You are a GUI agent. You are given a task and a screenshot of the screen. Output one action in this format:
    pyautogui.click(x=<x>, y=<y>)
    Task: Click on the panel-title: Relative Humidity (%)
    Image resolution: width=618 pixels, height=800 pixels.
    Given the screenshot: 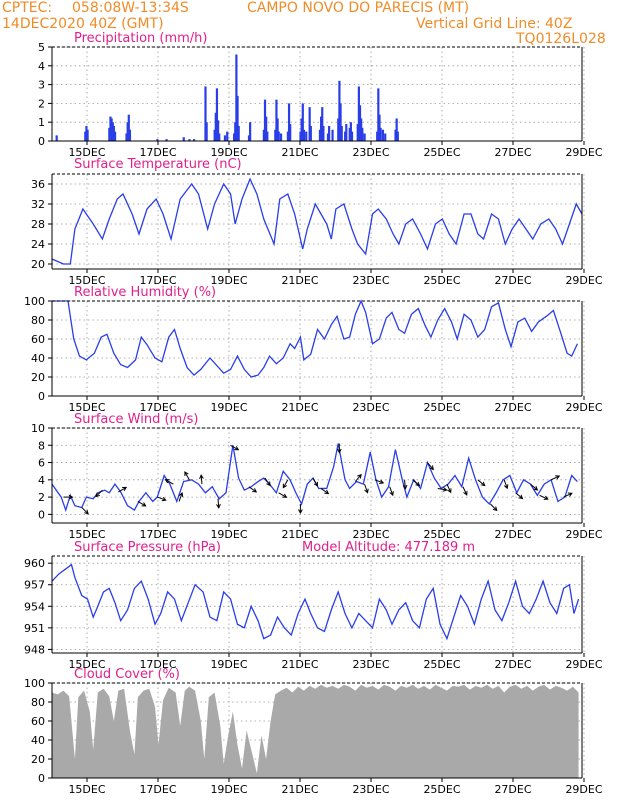 What is the action you would take?
    pyautogui.click(x=145, y=292)
    